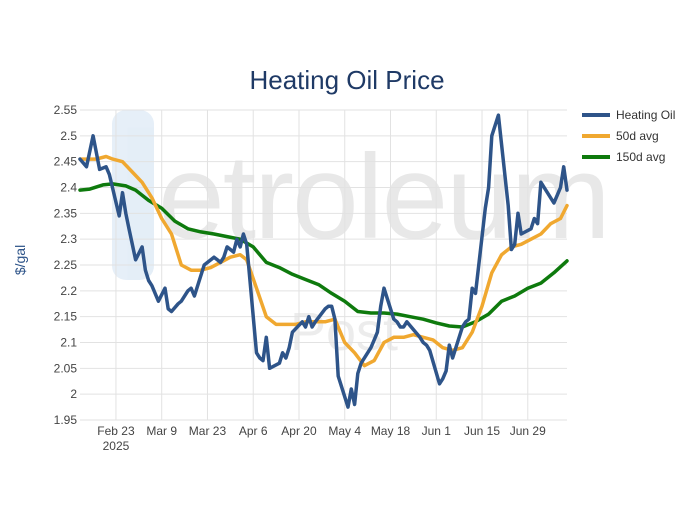 The image size is (700, 505). Describe the element at coordinates (68, 343) in the screenshot. I see `y-tick-label: 2.1` at that location.